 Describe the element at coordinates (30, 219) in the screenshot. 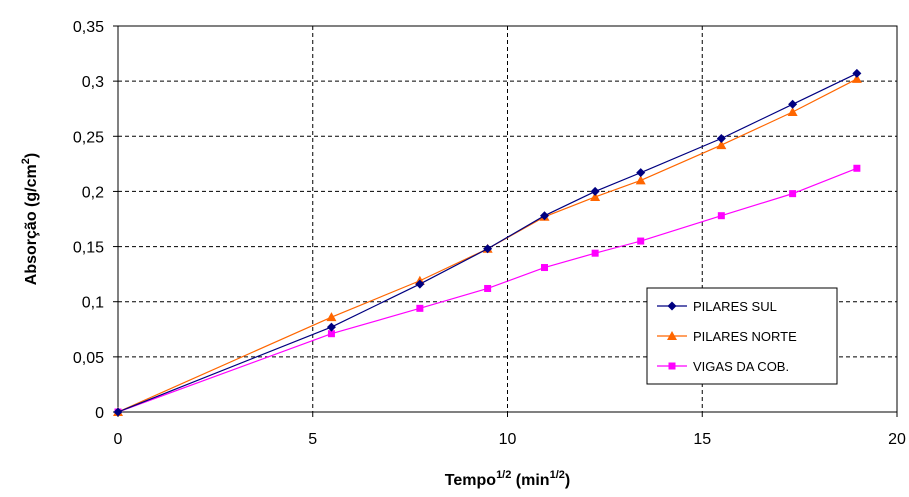

I see `y-axis-title: Absorção (g/cm2)` at that location.